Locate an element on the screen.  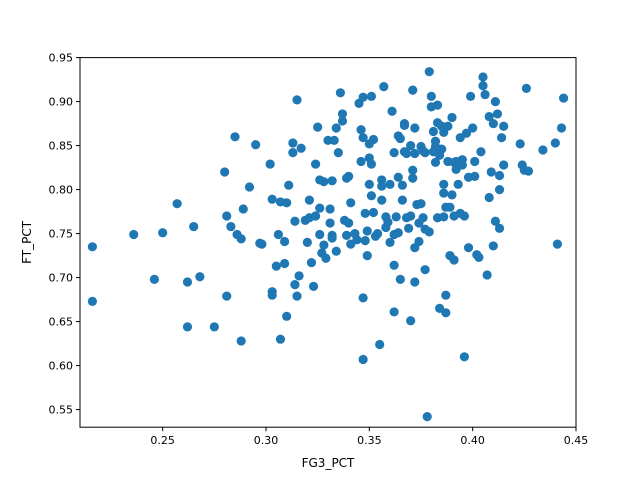
y-tick-label: 0.95 is located at coordinates (61, 58).